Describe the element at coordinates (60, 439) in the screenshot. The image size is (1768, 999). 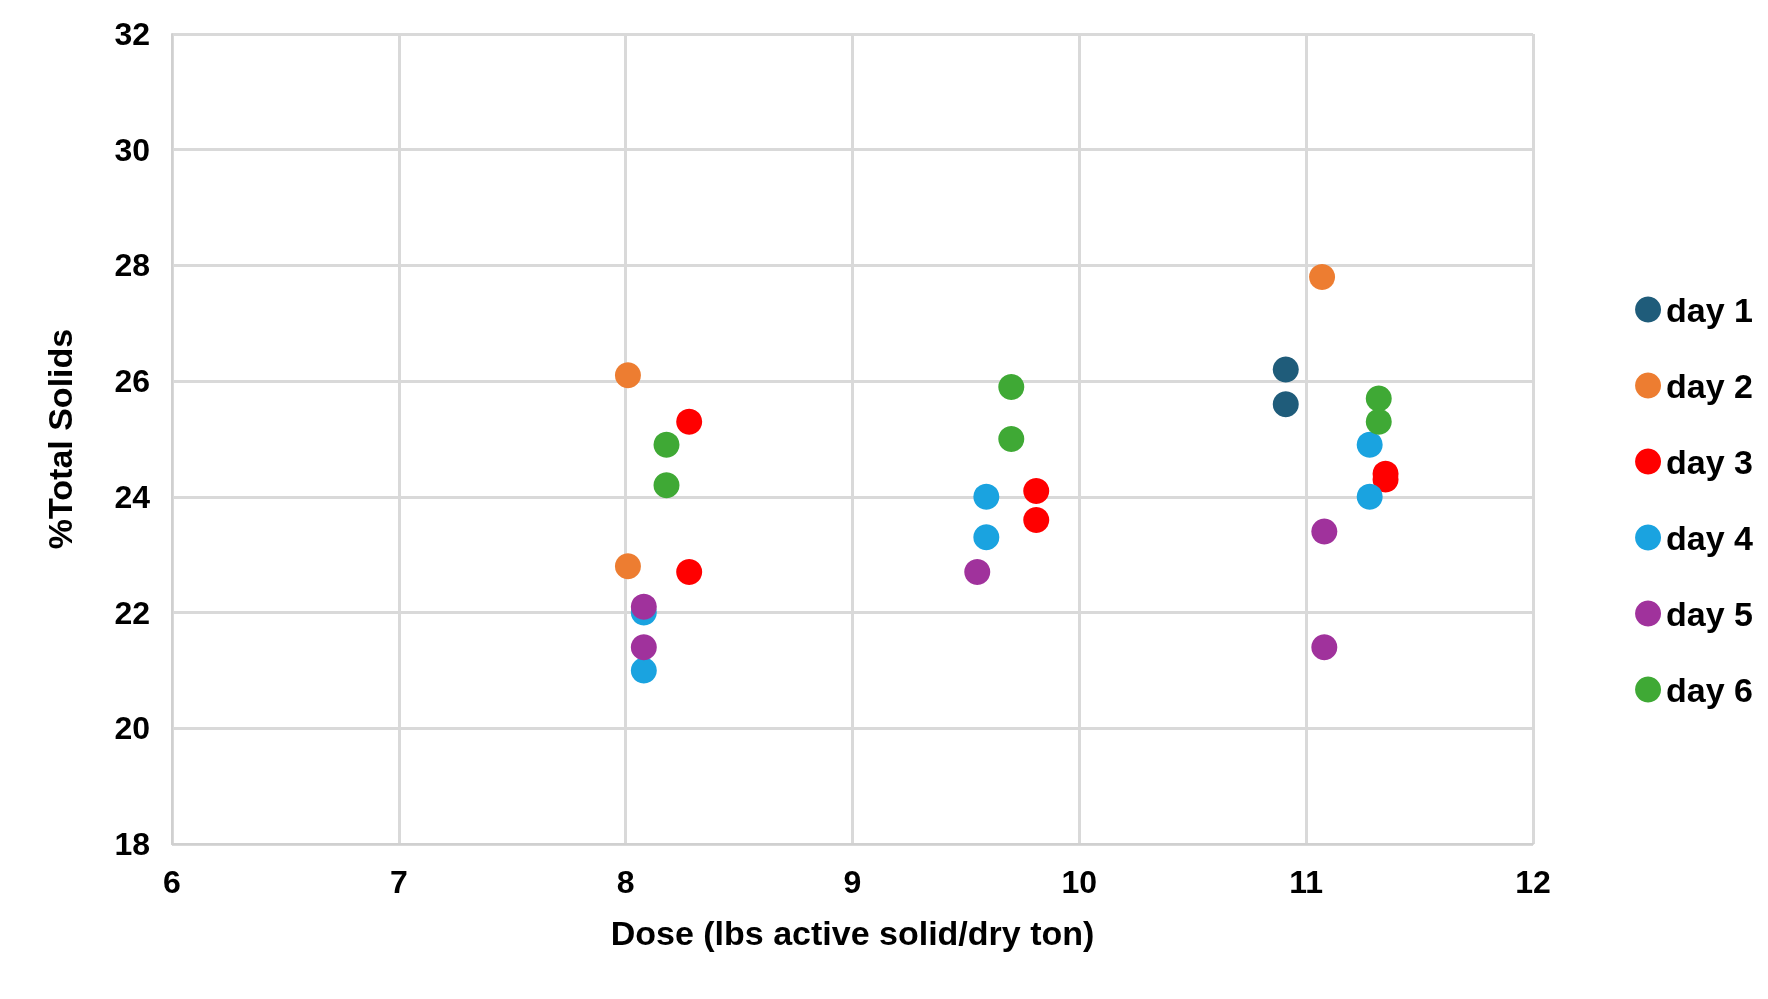
I see `y-axis-title: %Total Solids` at that location.